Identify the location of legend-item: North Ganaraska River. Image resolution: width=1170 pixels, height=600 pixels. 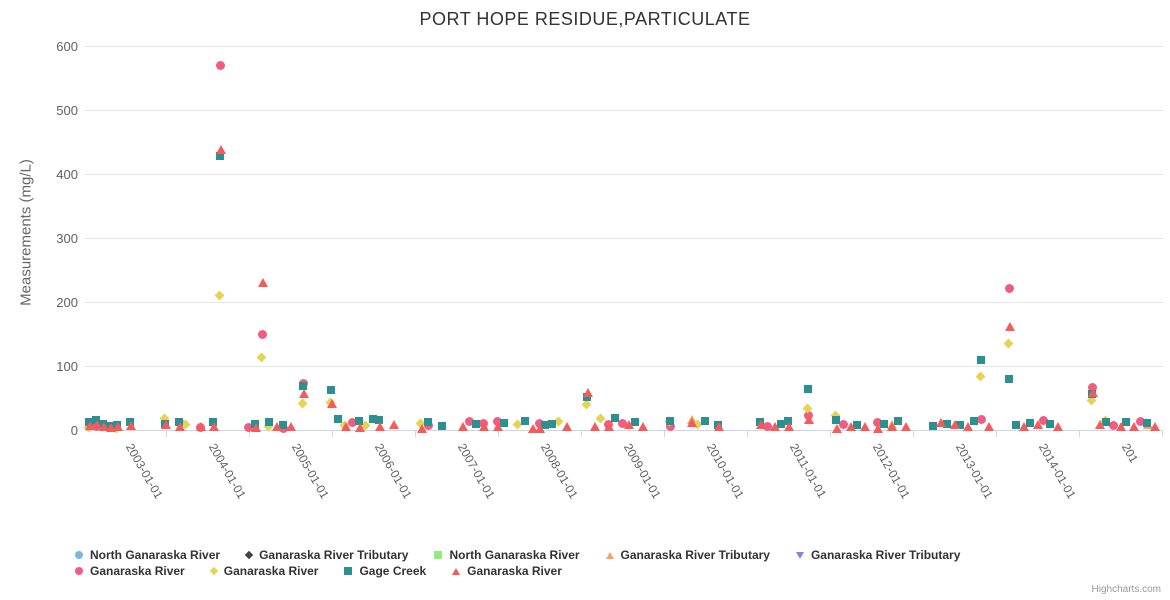
(507, 555).